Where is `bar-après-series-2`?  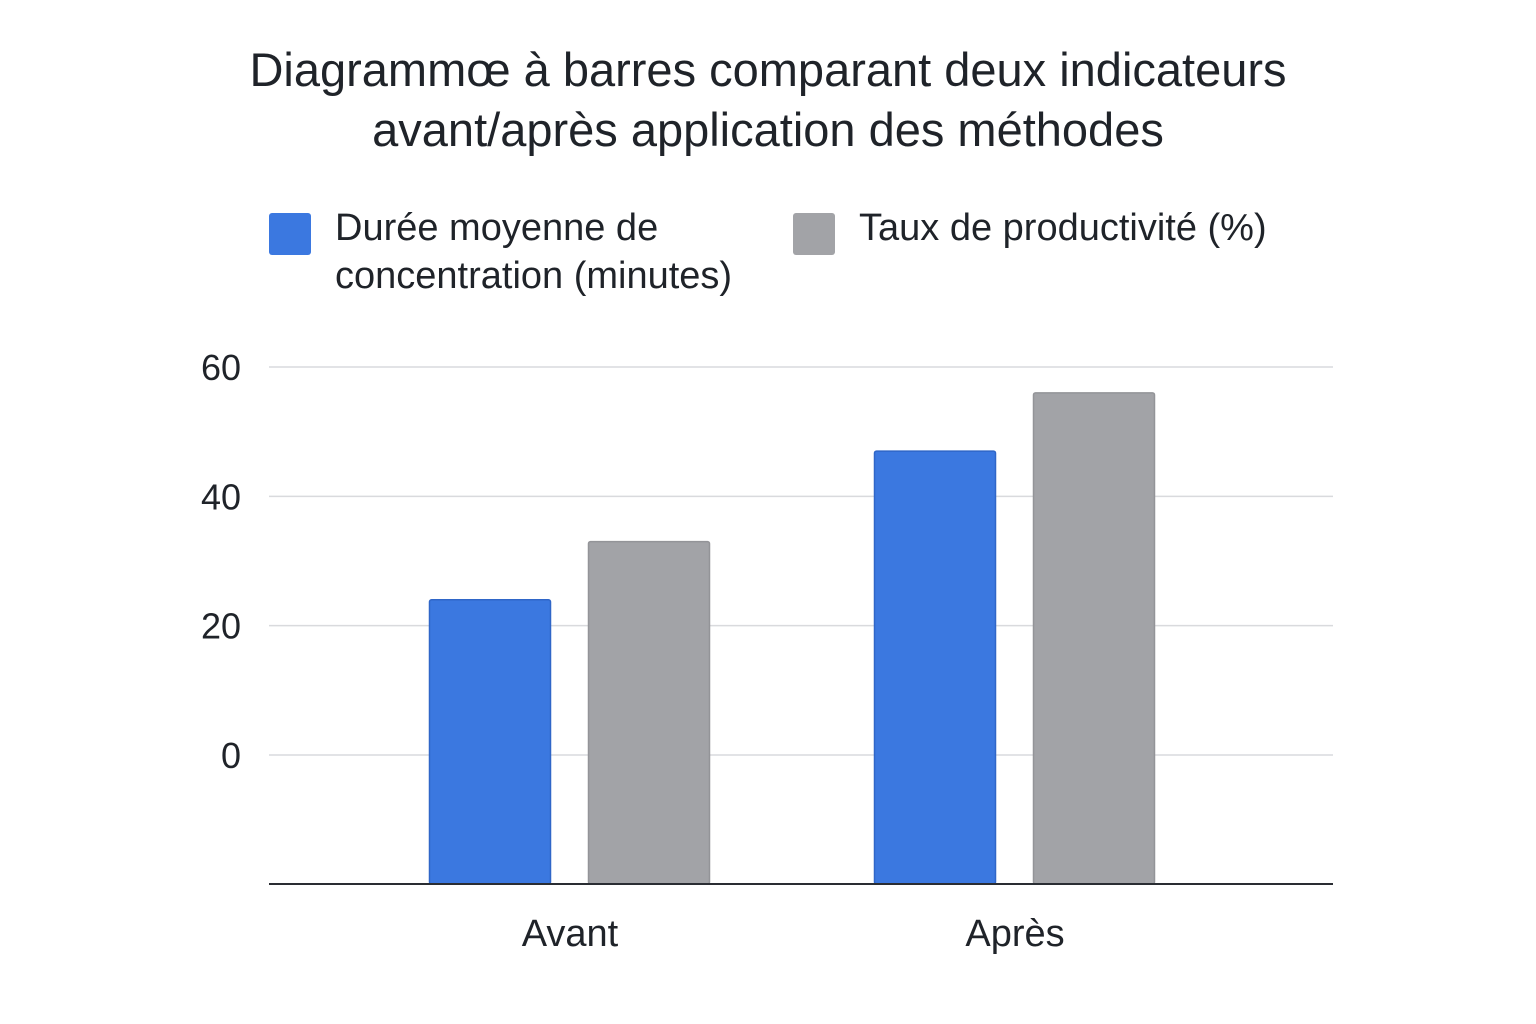
bar-après-series-2 is located at coordinates (1094, 638).